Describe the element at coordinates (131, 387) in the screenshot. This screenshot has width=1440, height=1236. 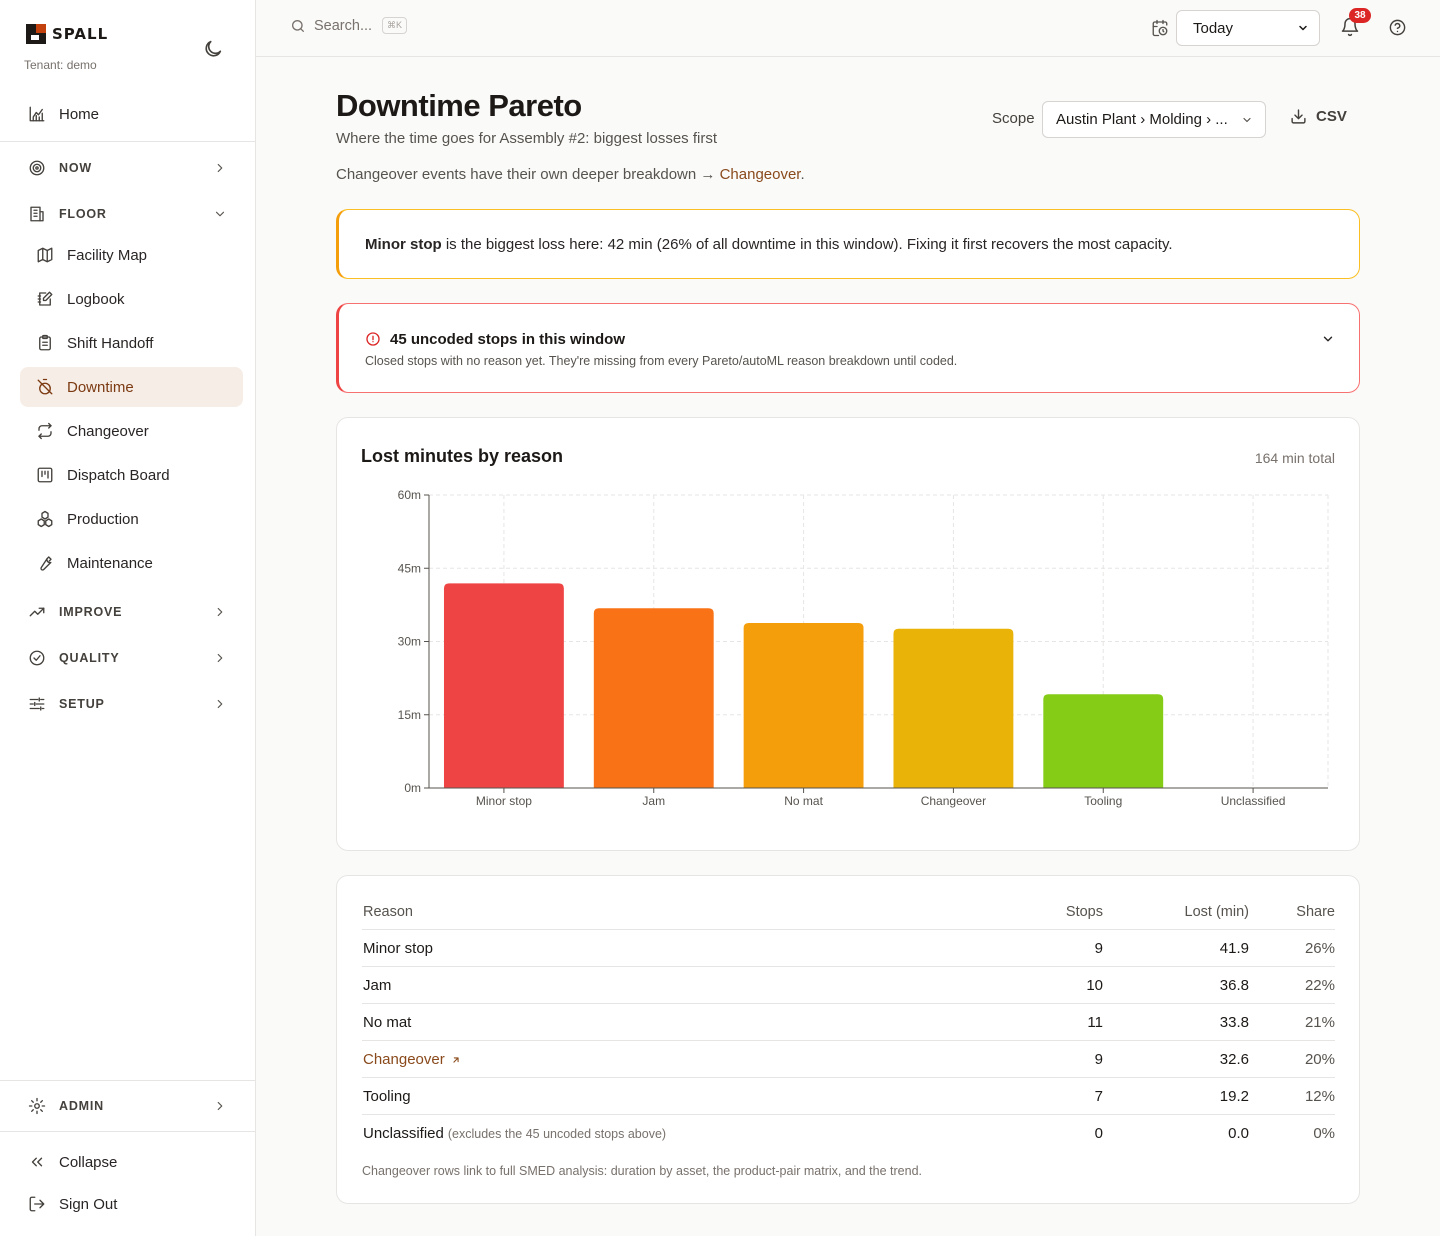
I see `sidebar-item-downtime: Downtime` at that location.